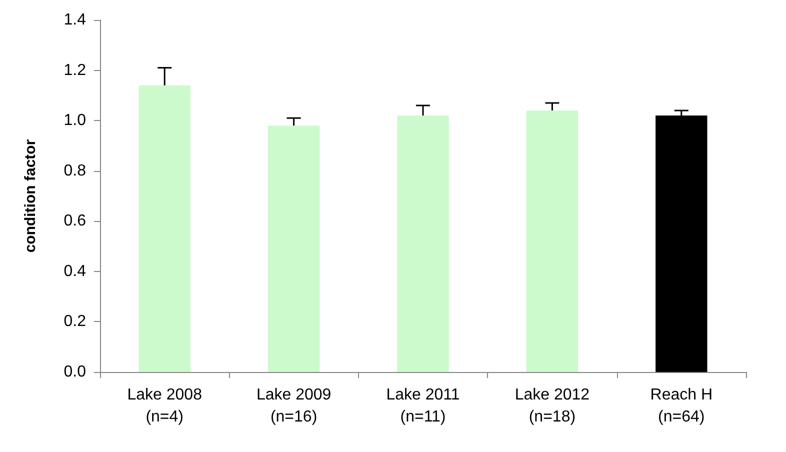 The height and width of the screenshot is (452, 786). What do you see at coordinates (75, 20) in the screenshot?
I see `y-tick-label: 1.4` at bounding box center [75, 20].